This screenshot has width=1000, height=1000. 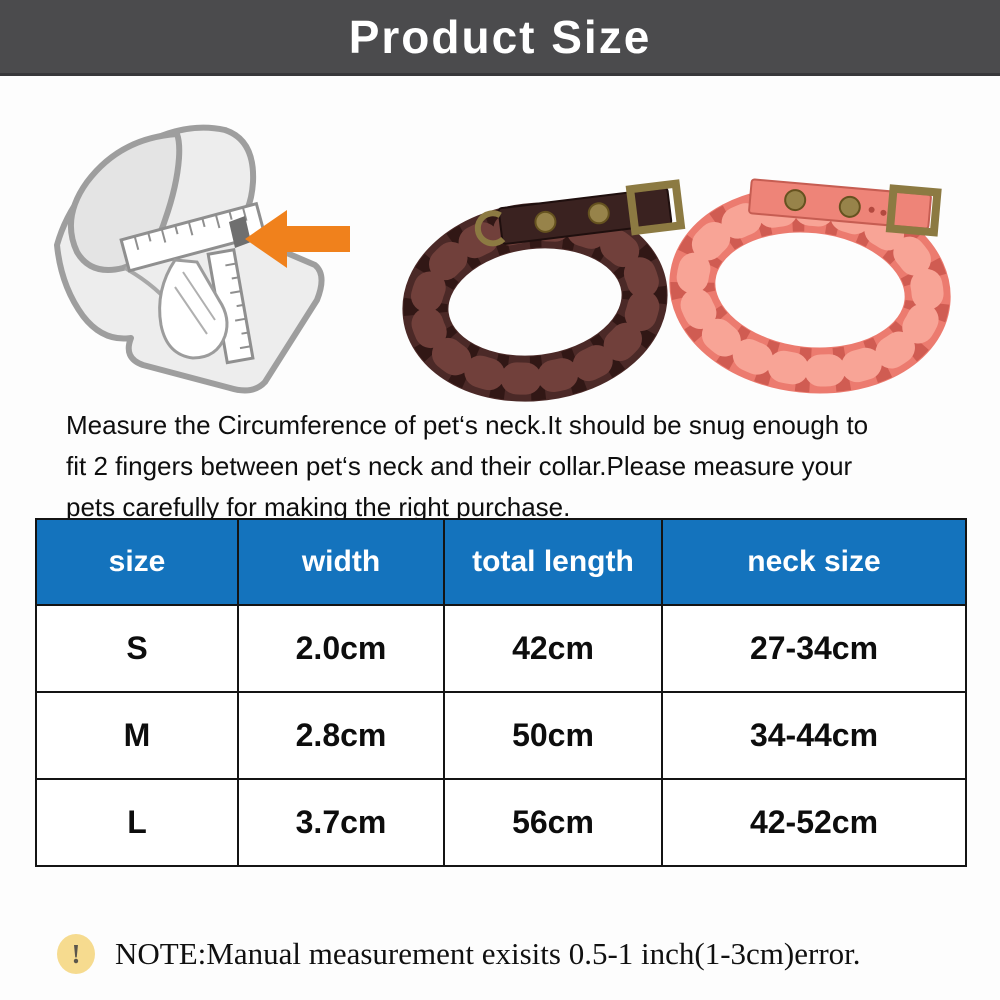 I want to click on table-header-row: size width total length neck size, so click(x=501, y=562).